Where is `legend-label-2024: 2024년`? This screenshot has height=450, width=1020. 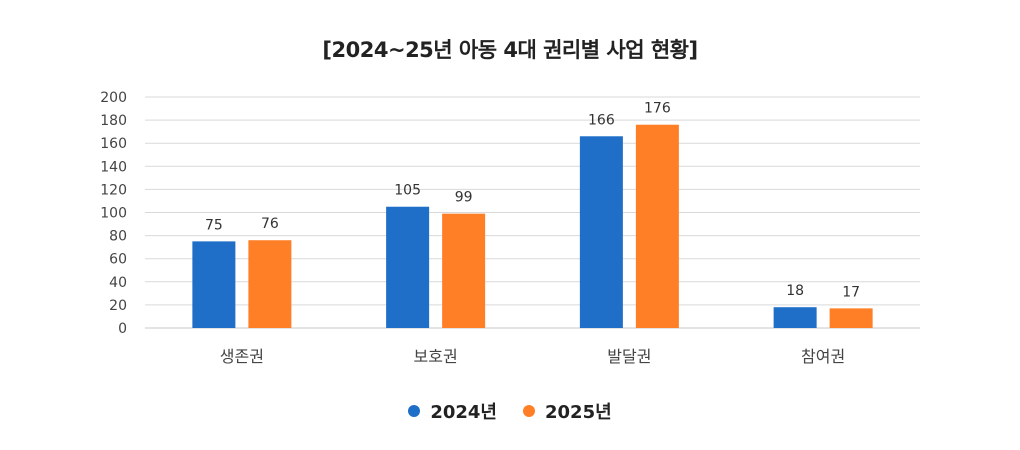
legend-label-2024: 2024년 is located at coordinates (463, 412).